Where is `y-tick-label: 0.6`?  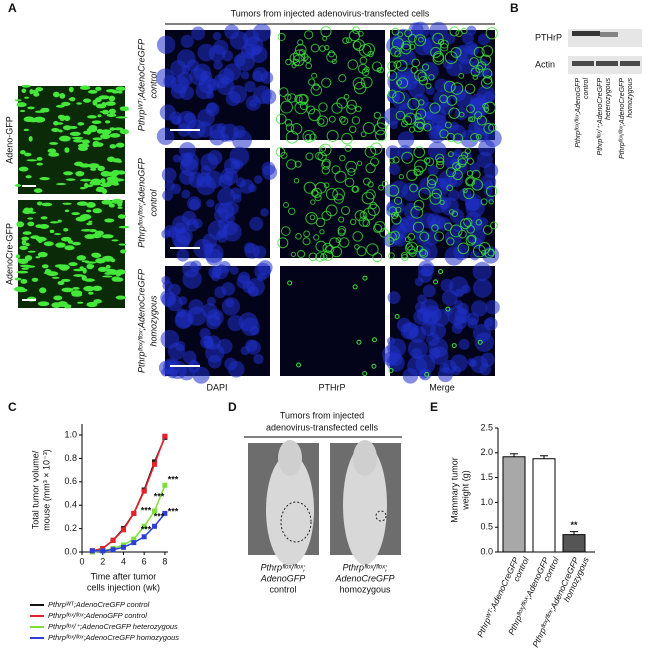 y-tick-label: 0.6 is located at coordinates (70, 481).